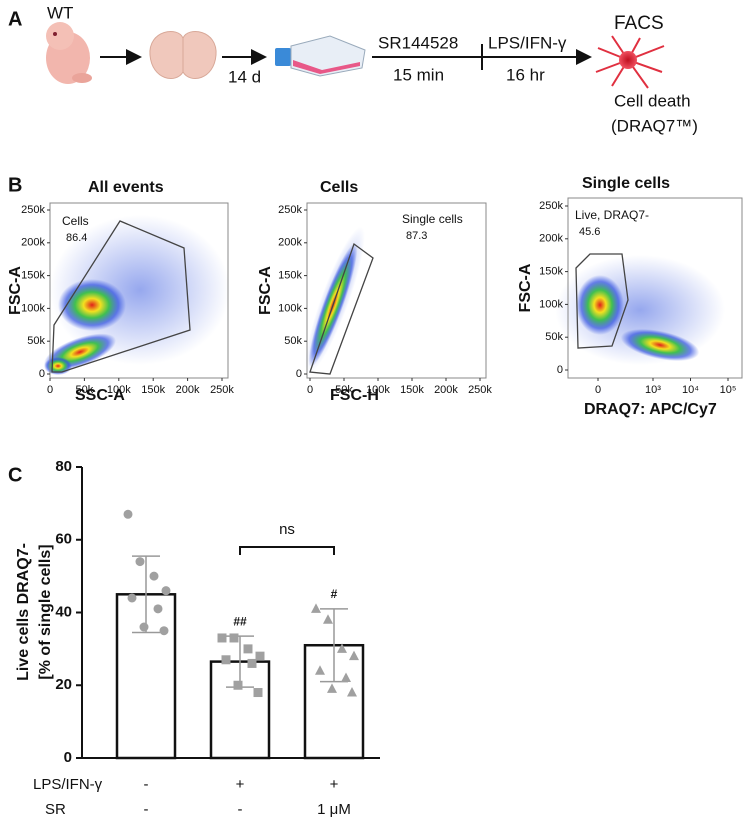 Image resolution: width=745 pixels, height=820 pixels. I want to click on bracket, so click(287, 550).